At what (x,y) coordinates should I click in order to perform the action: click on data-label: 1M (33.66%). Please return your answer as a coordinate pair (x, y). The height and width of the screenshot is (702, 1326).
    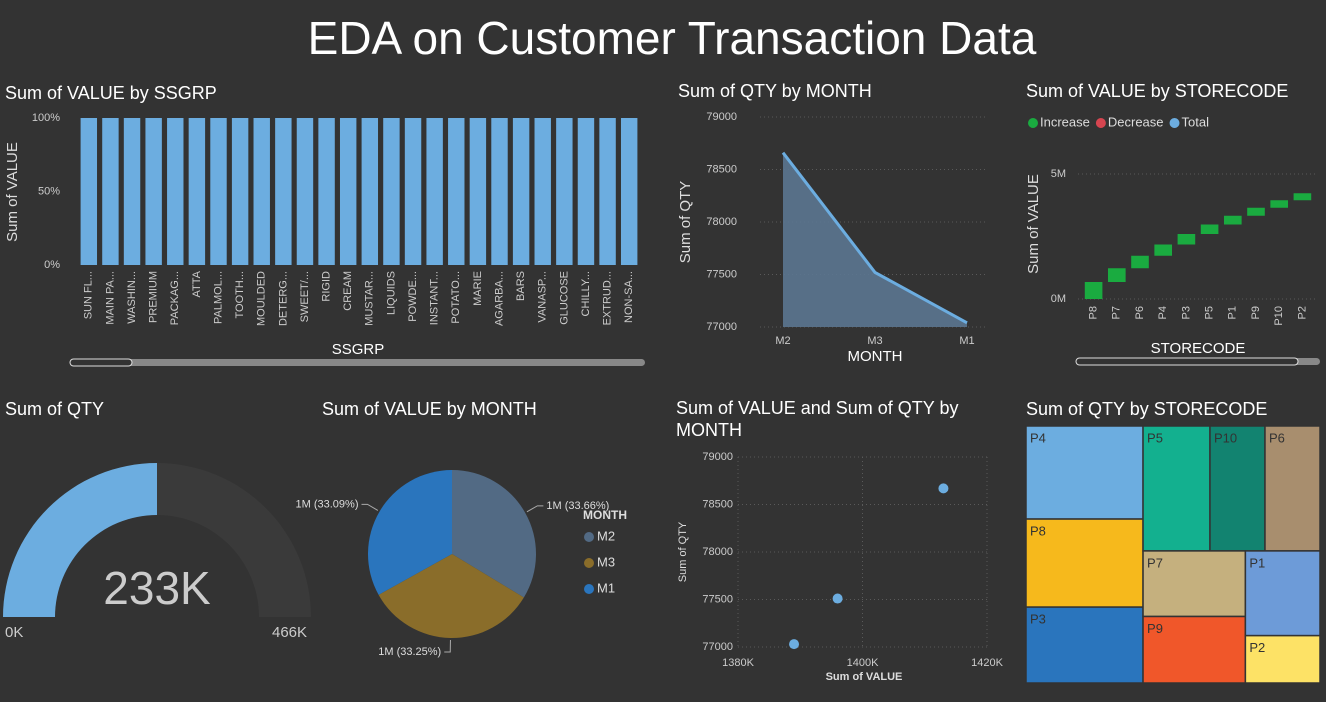
    Looking at the image, I should click on (577, 506).